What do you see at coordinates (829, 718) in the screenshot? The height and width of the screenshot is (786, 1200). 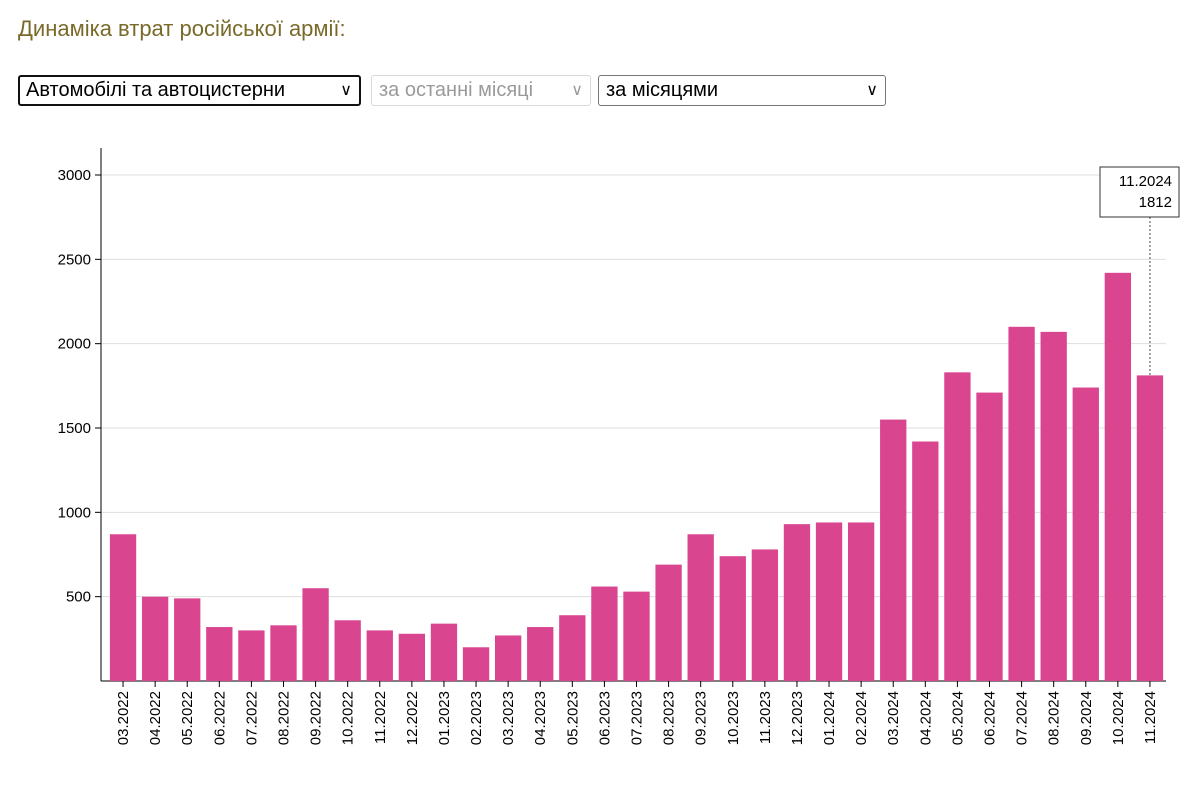 I see `x-tick-label: 01.2024` at bounding box center [829, 718].